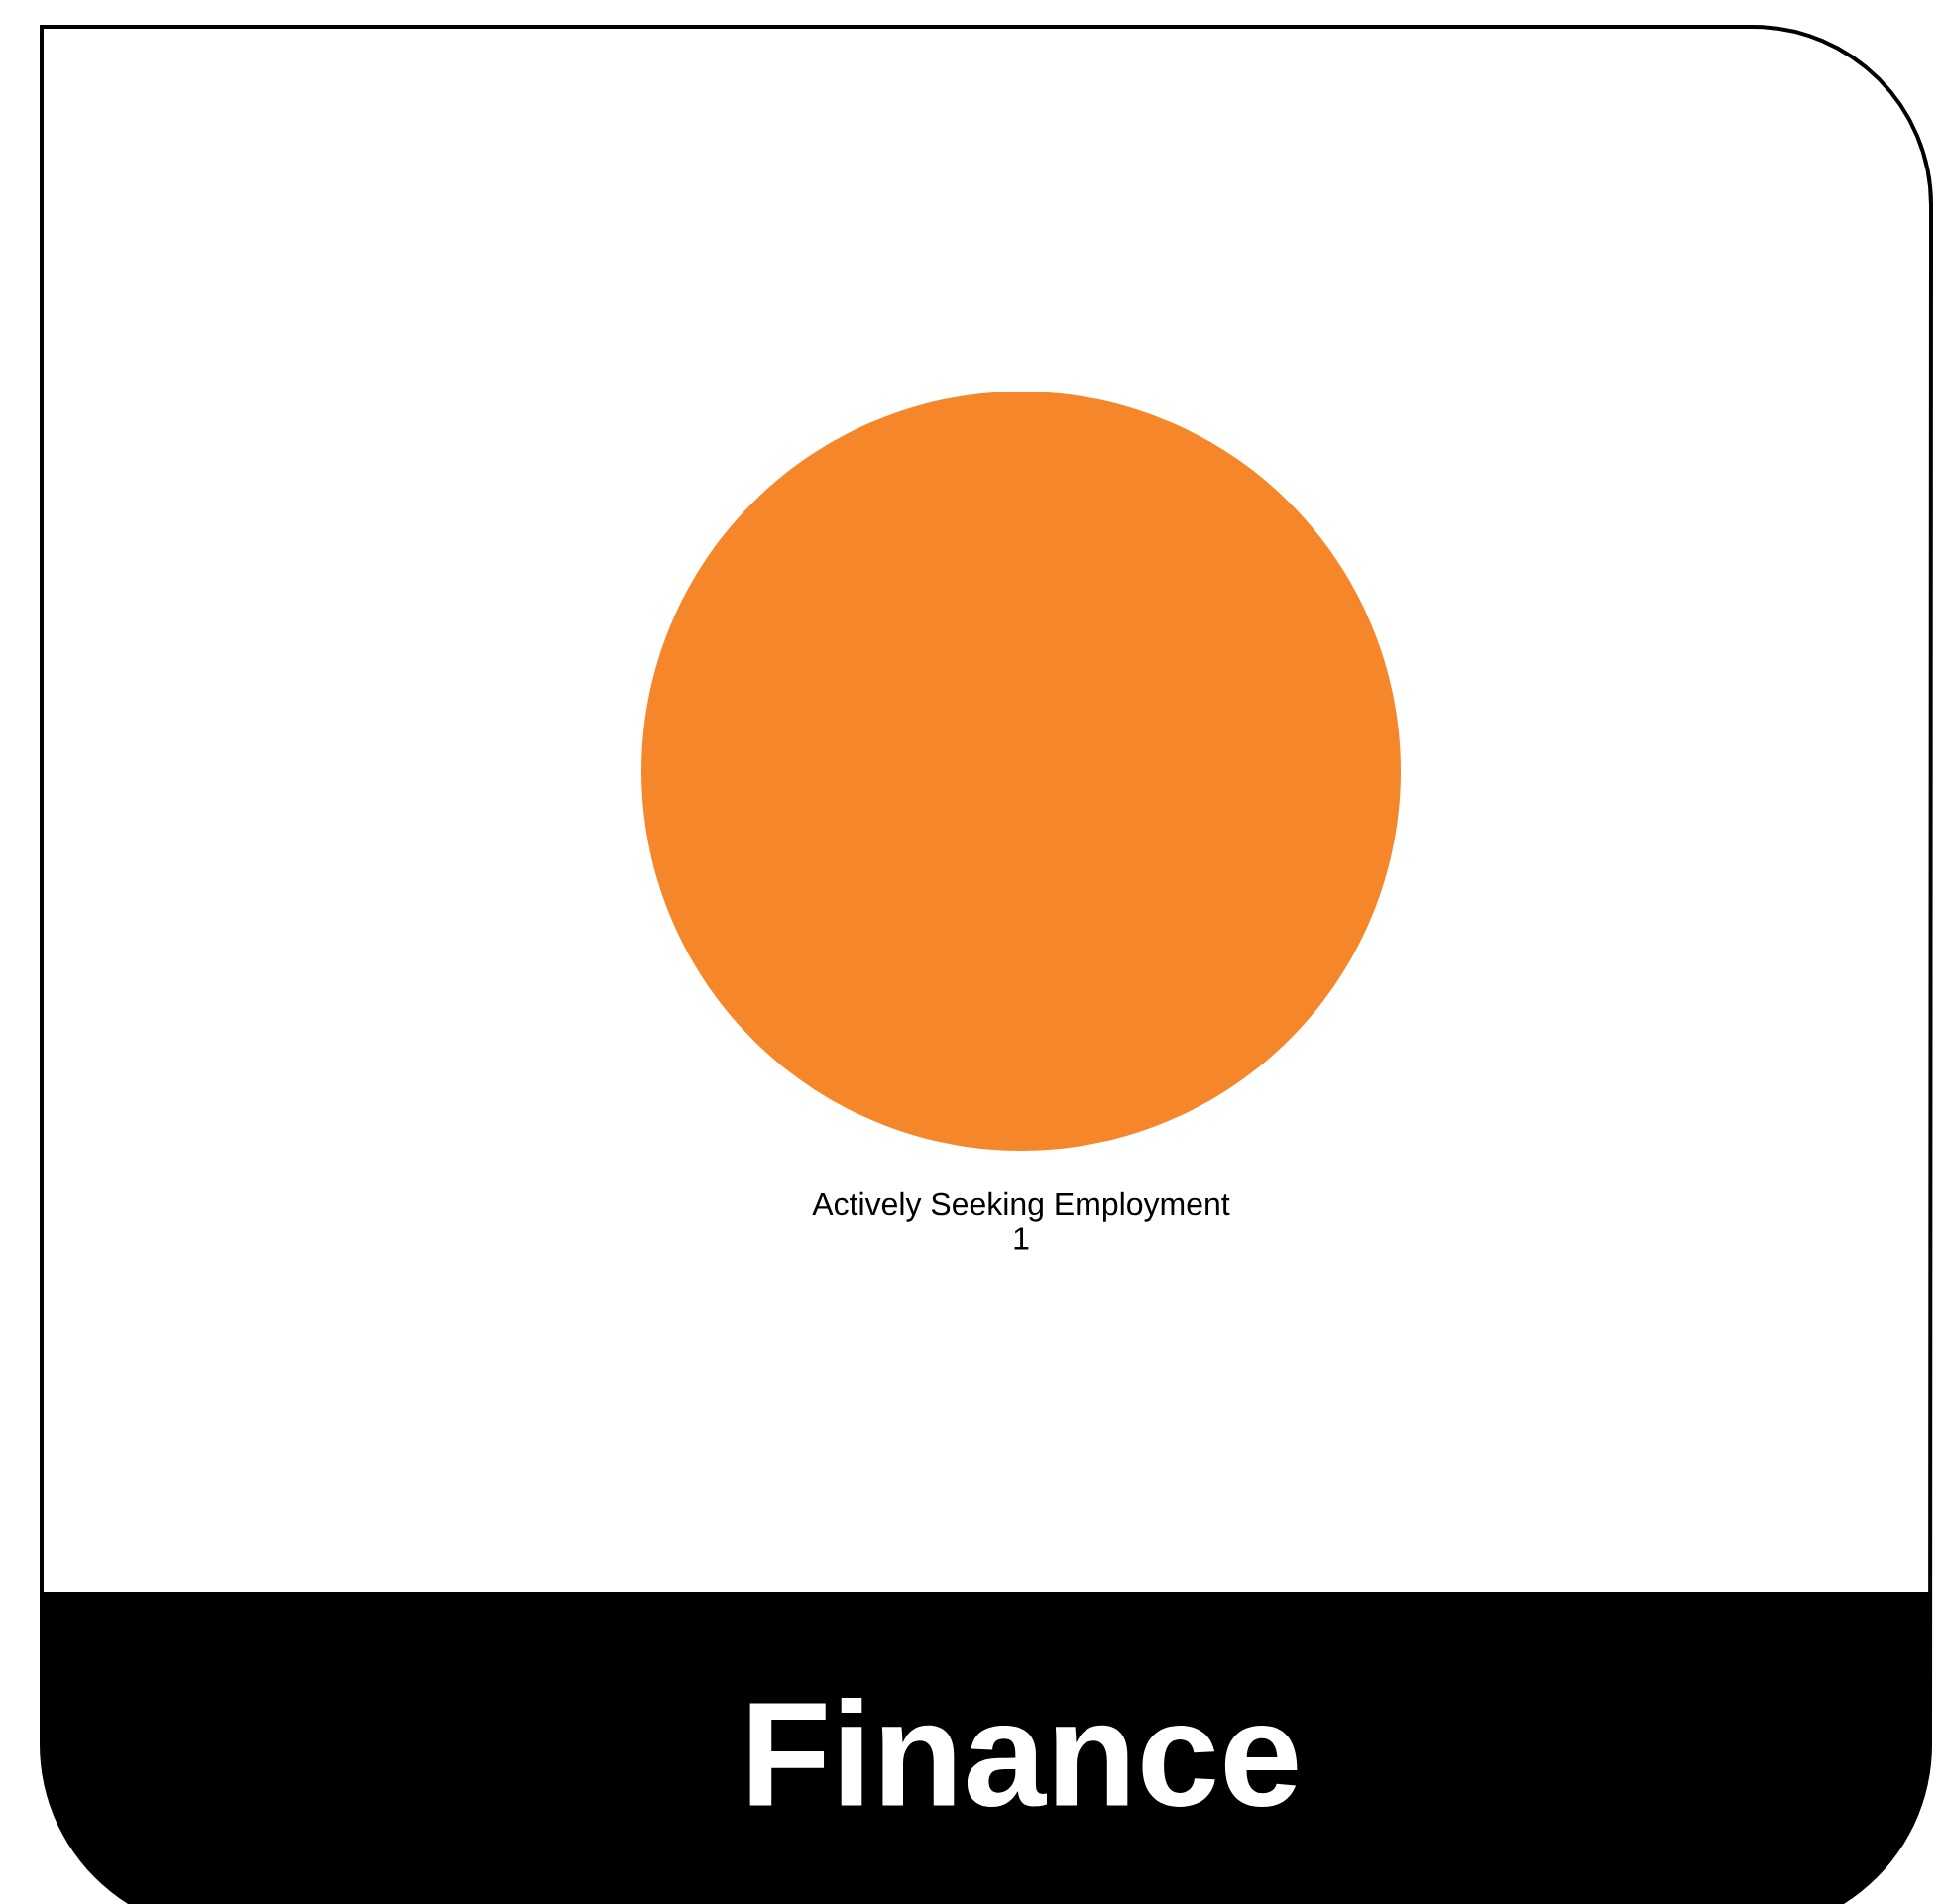 The width and height of the screenshot is (1943, 1904). Describe the element at coordinates (1023, 1752) in the screenshot. I see `text: Finance` at that location.